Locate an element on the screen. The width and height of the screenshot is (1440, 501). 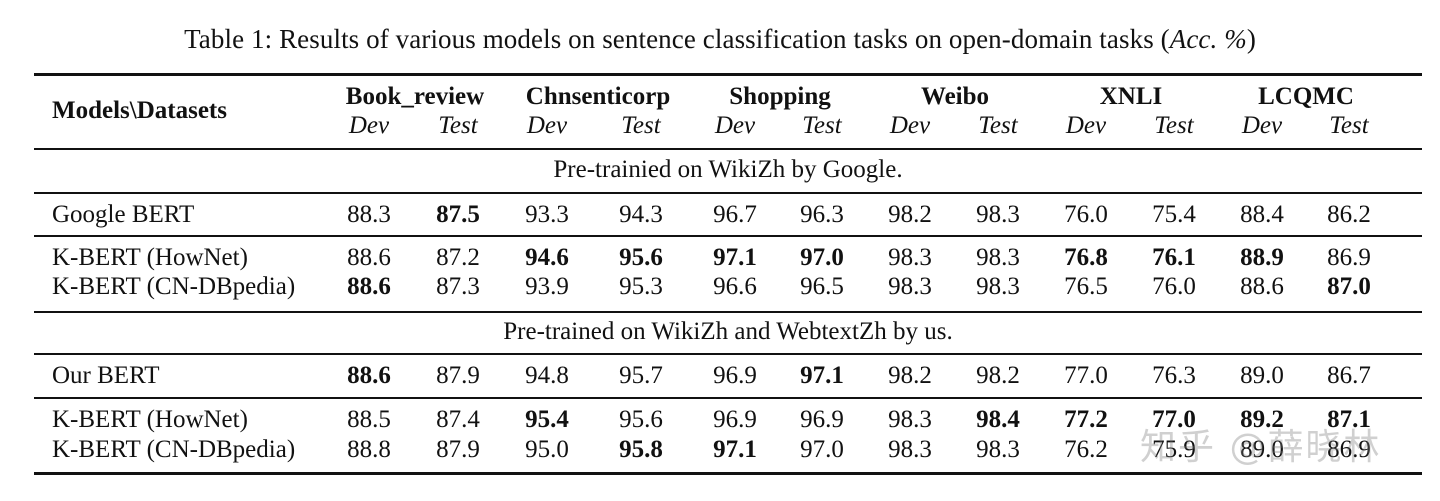
score-cell: 88.8 is located at coordinates (369, 449).